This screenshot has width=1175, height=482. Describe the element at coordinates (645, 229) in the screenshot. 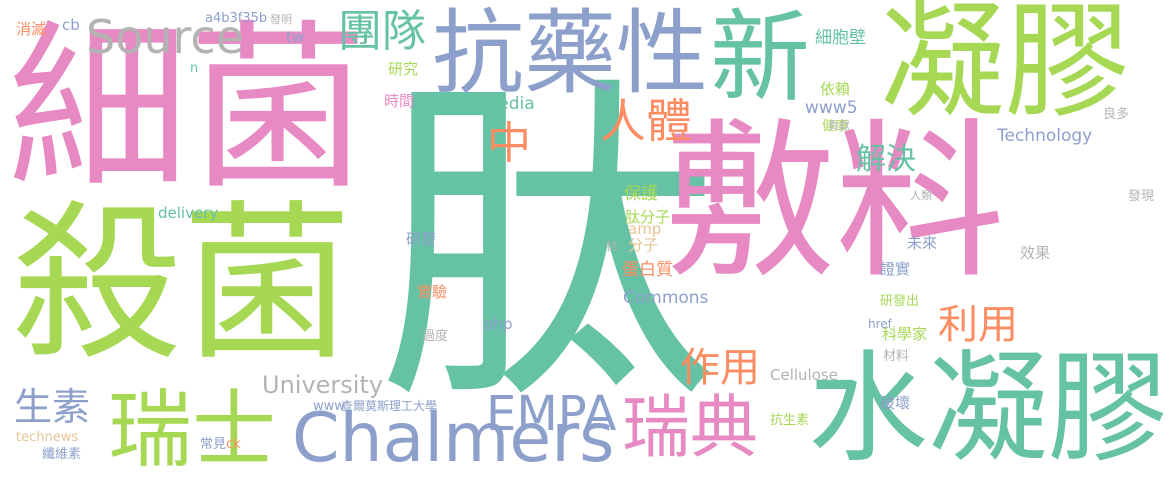

I see `word-amp: amp` at that location.